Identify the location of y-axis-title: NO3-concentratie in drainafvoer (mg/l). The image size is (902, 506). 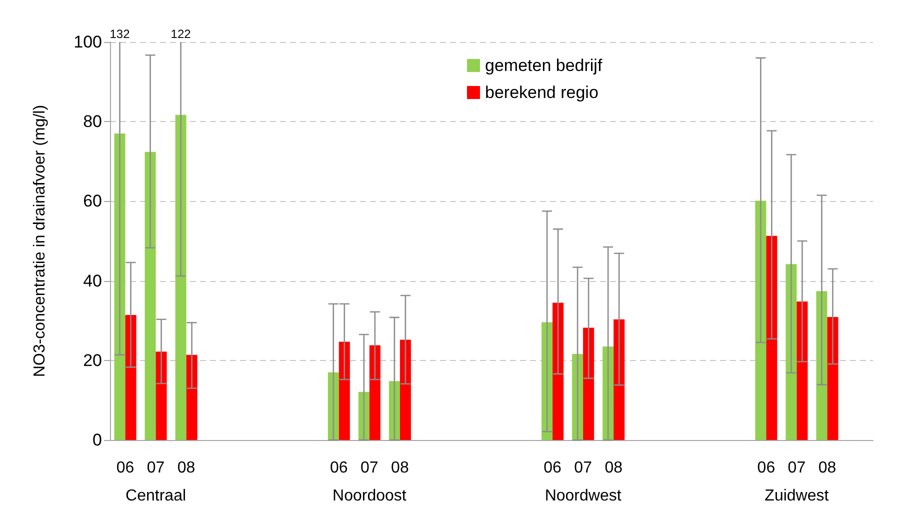
(40, 241).